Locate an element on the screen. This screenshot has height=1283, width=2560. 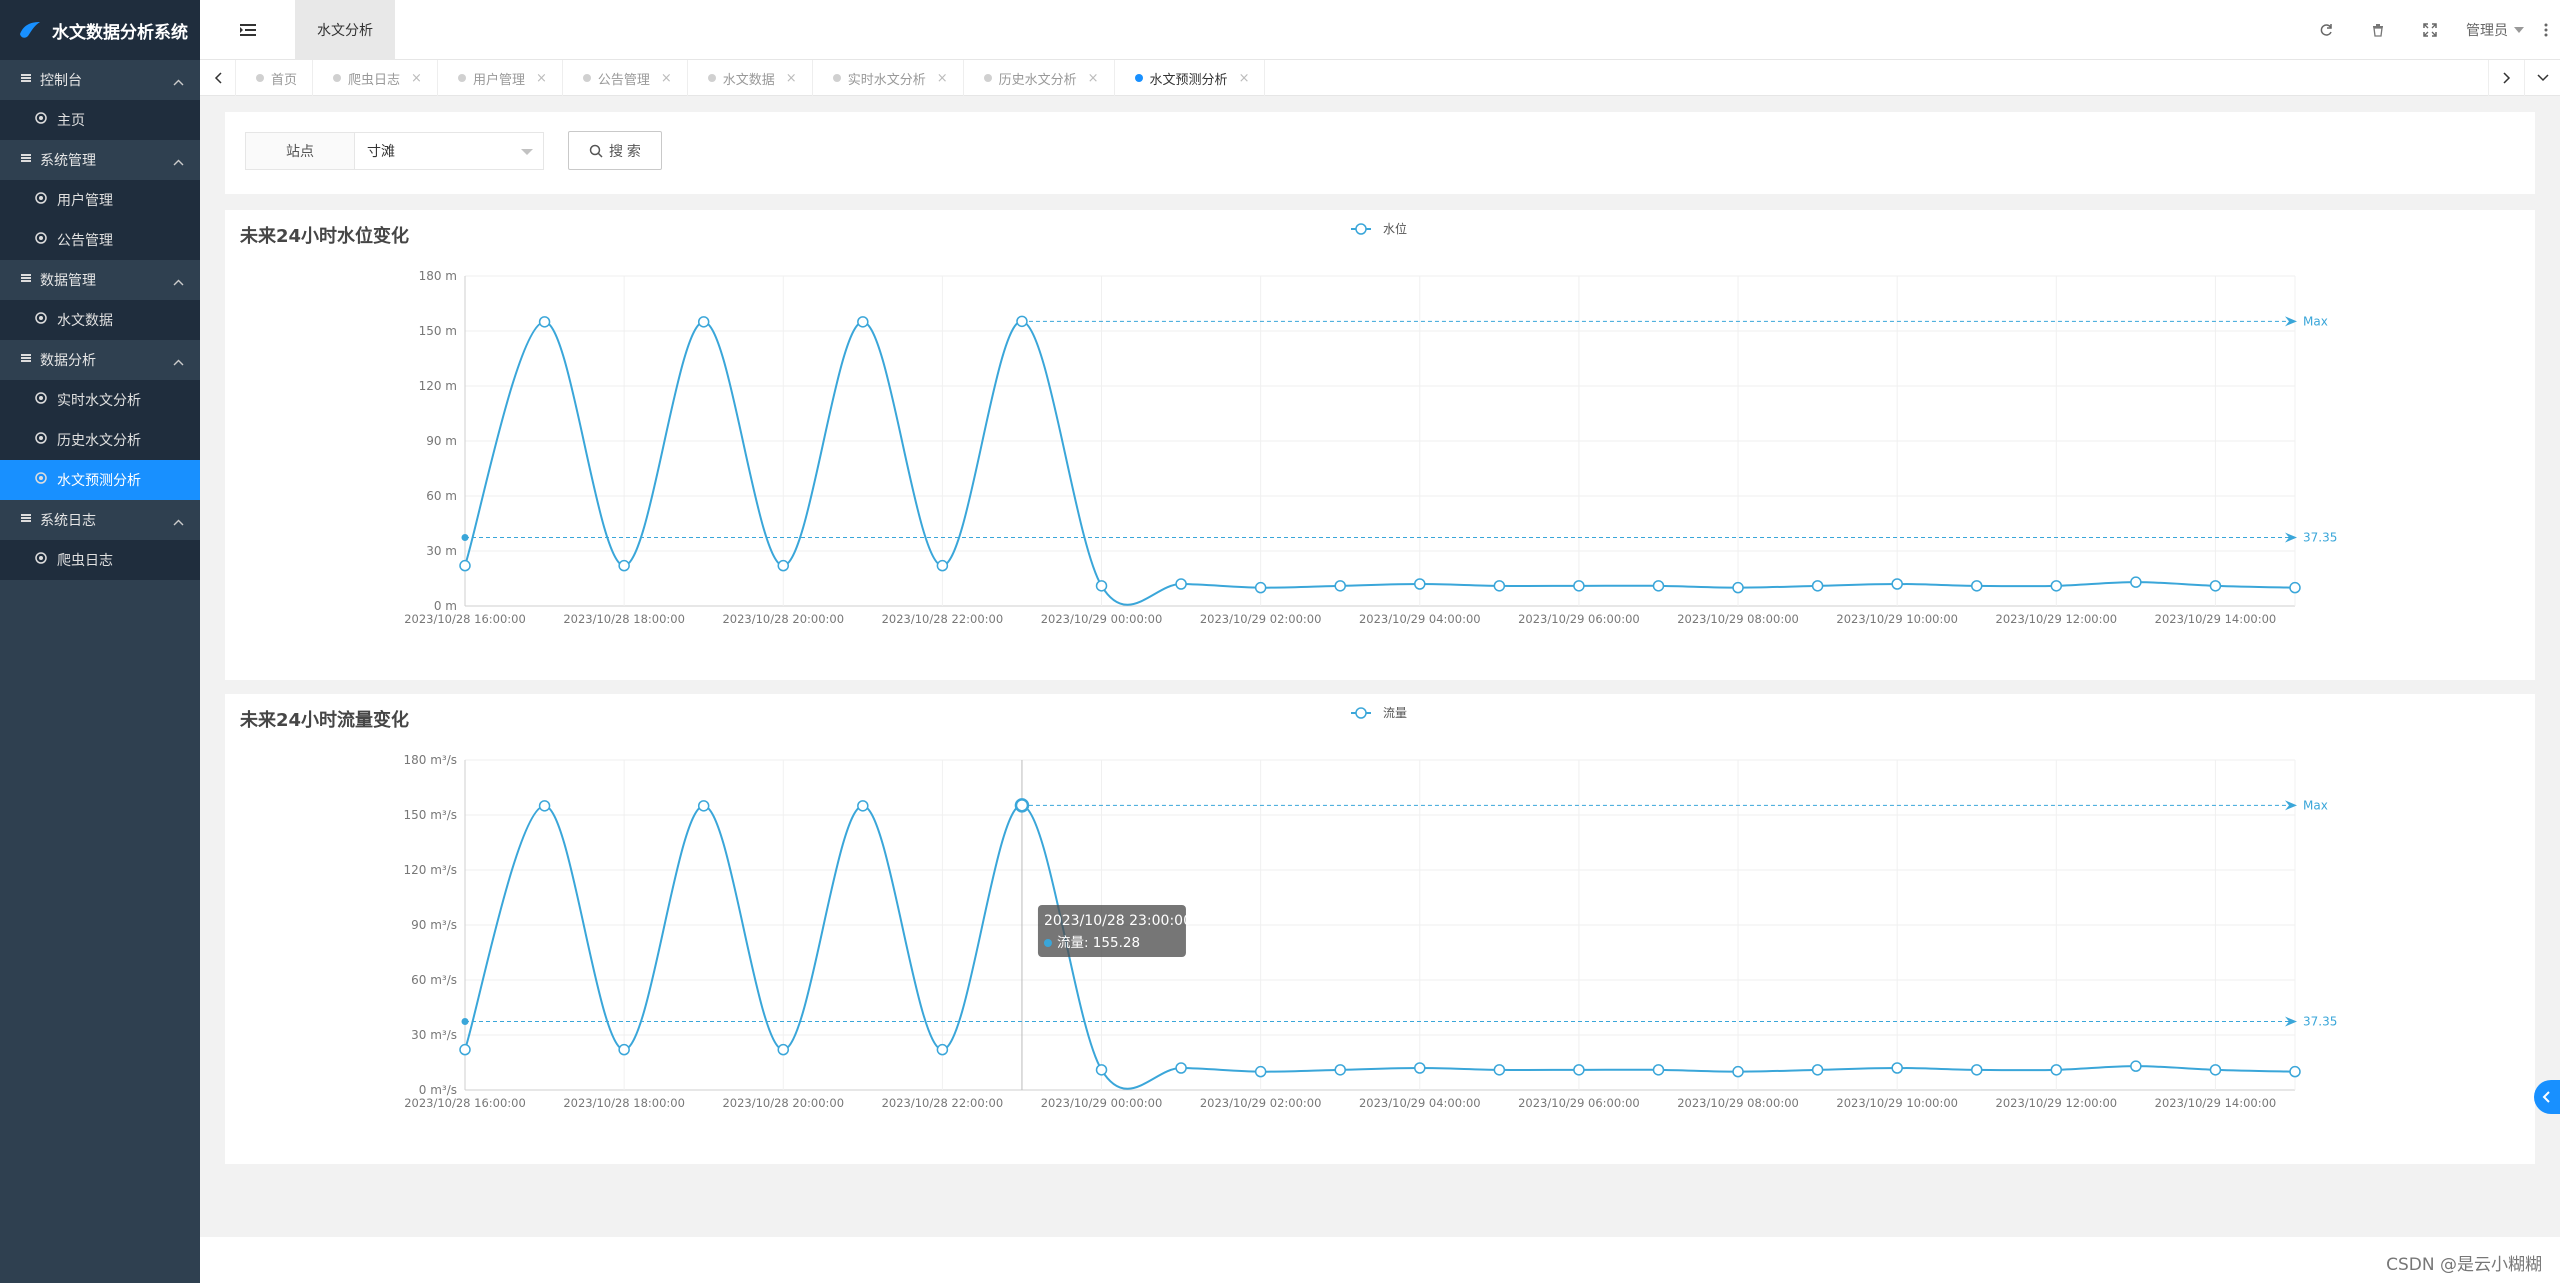
chart-legend: 流量 is located at coordinates (1379, 713).